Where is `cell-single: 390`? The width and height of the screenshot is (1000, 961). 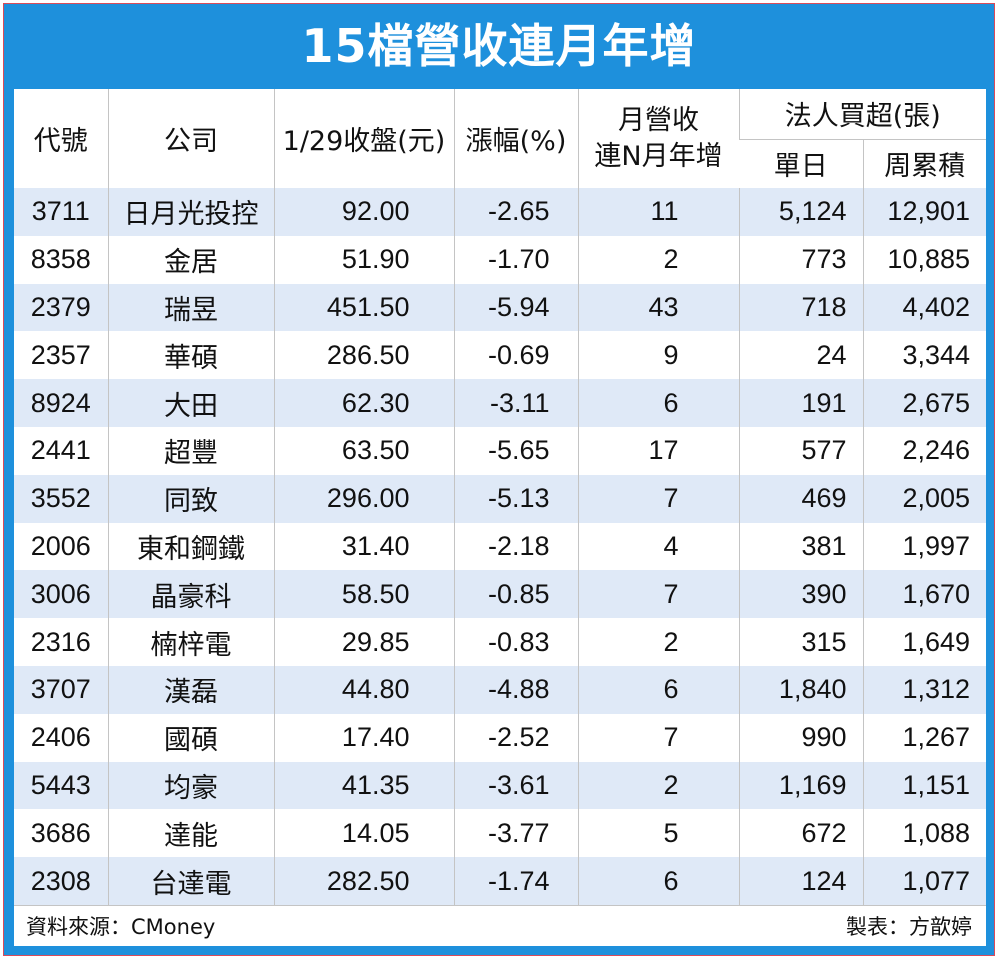
cell-single: 390 is located at coordinates (800, 594).